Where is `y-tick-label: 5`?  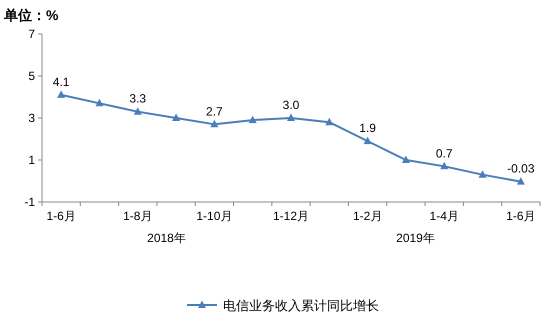
y-tick-label: 5 is located at coordinates (32, 76).